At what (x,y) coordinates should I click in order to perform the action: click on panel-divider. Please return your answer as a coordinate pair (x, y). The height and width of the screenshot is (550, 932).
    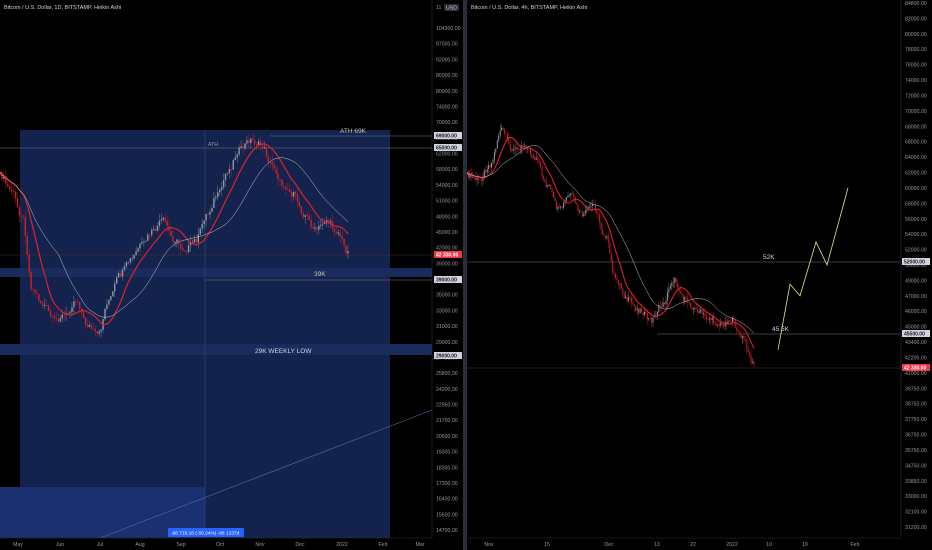
    Looking at the image, I should click on (465, 275).